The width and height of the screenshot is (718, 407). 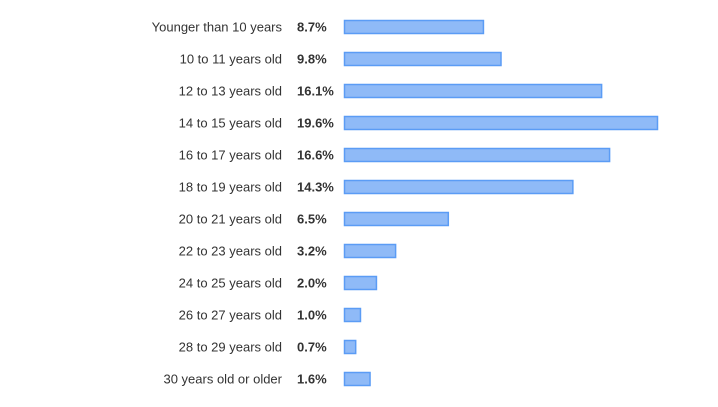 I want to click on value-label: 1.0%, so click(x=312, y=315).